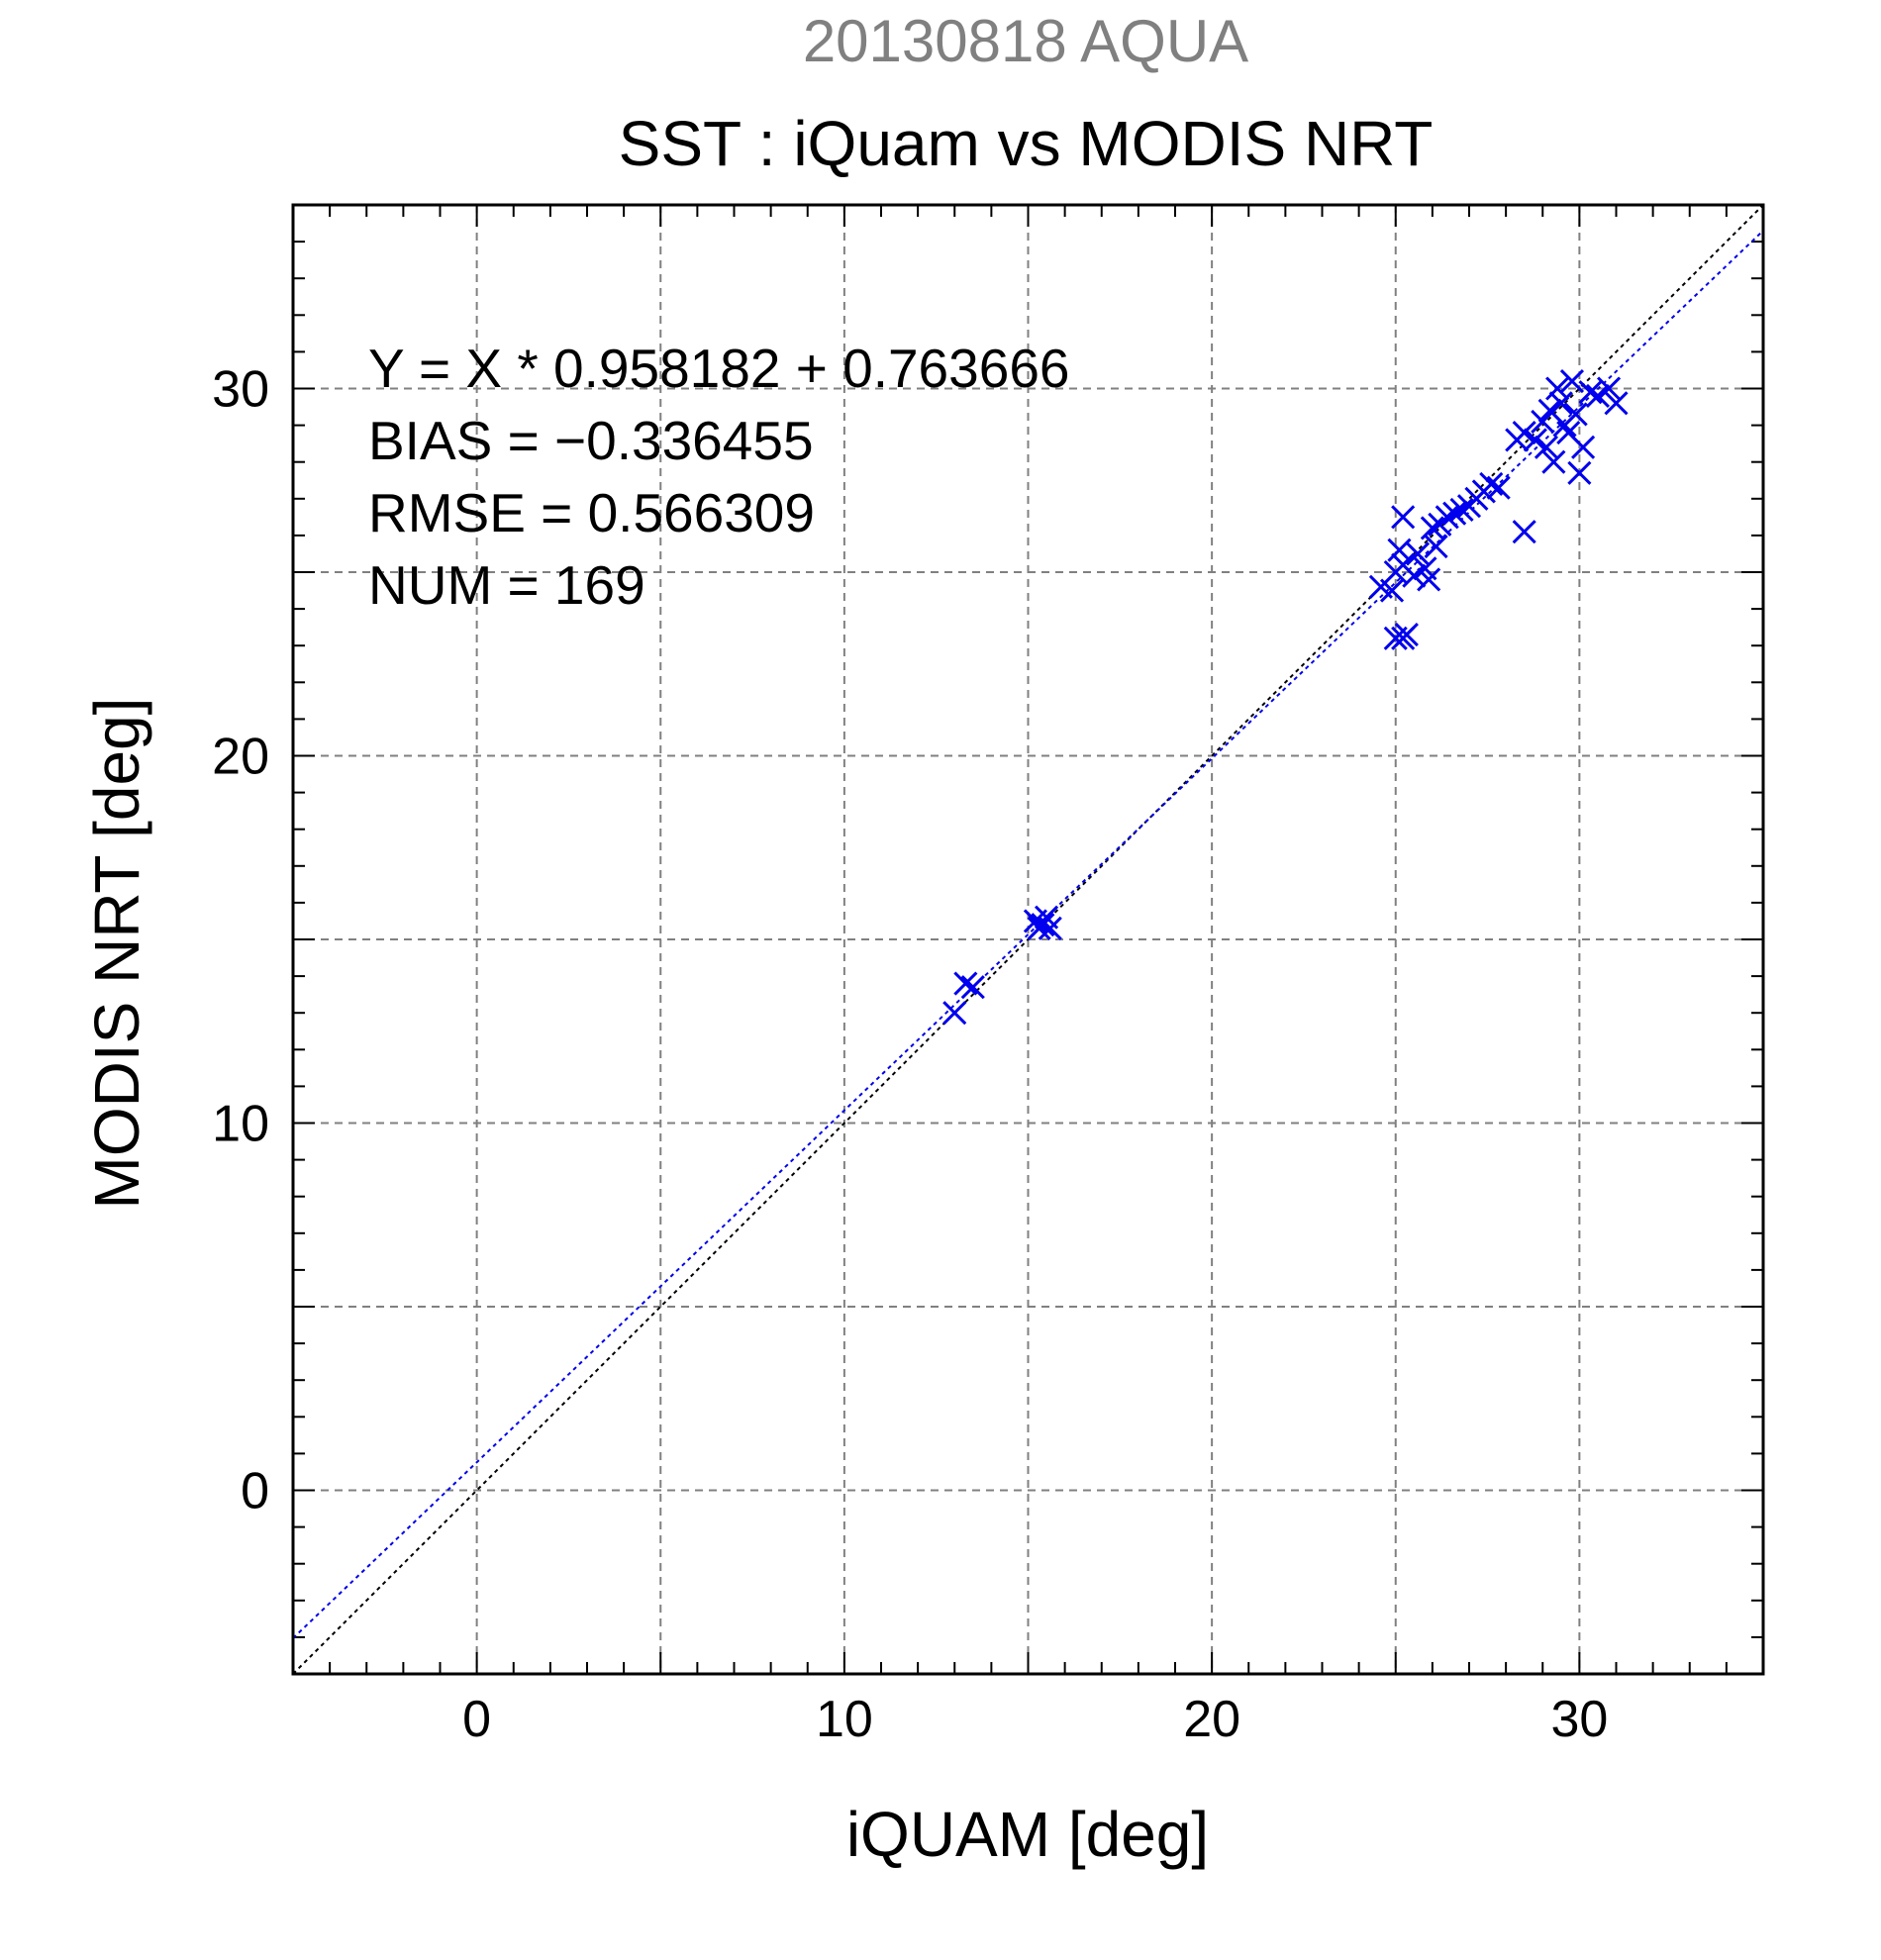  Describe the element at coordinates (241, 1124) in the screenshot. I see `y-tick-label: 10` at that location.